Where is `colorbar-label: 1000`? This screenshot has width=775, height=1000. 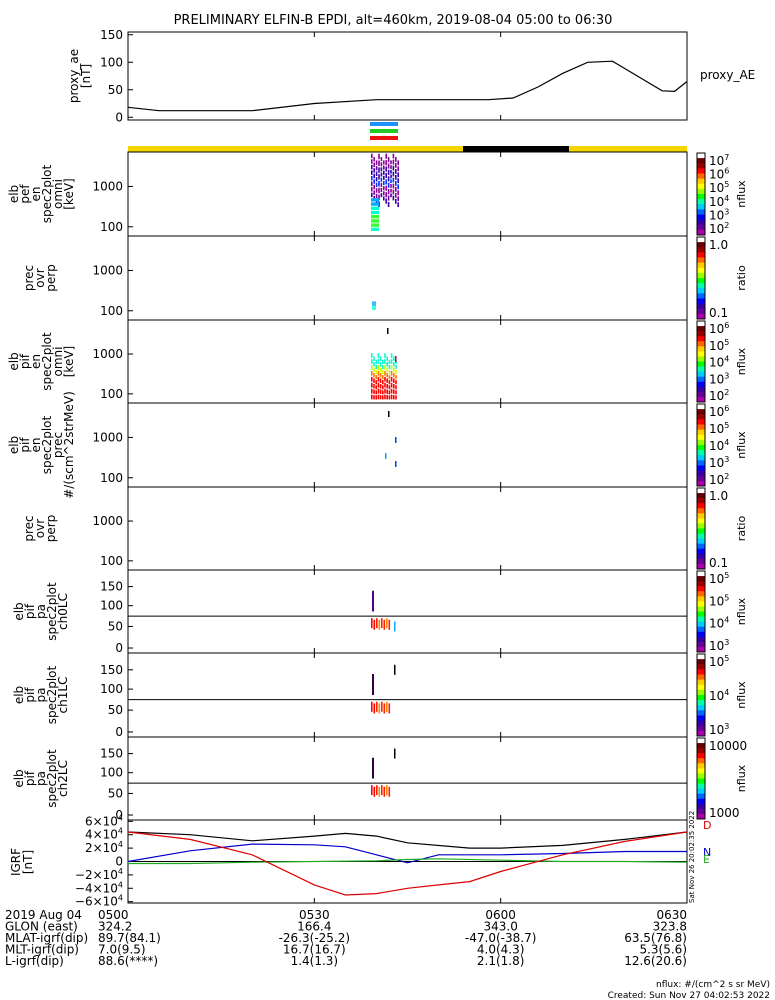
colorbar-label: 1000 is located at coordinates (724, 813).